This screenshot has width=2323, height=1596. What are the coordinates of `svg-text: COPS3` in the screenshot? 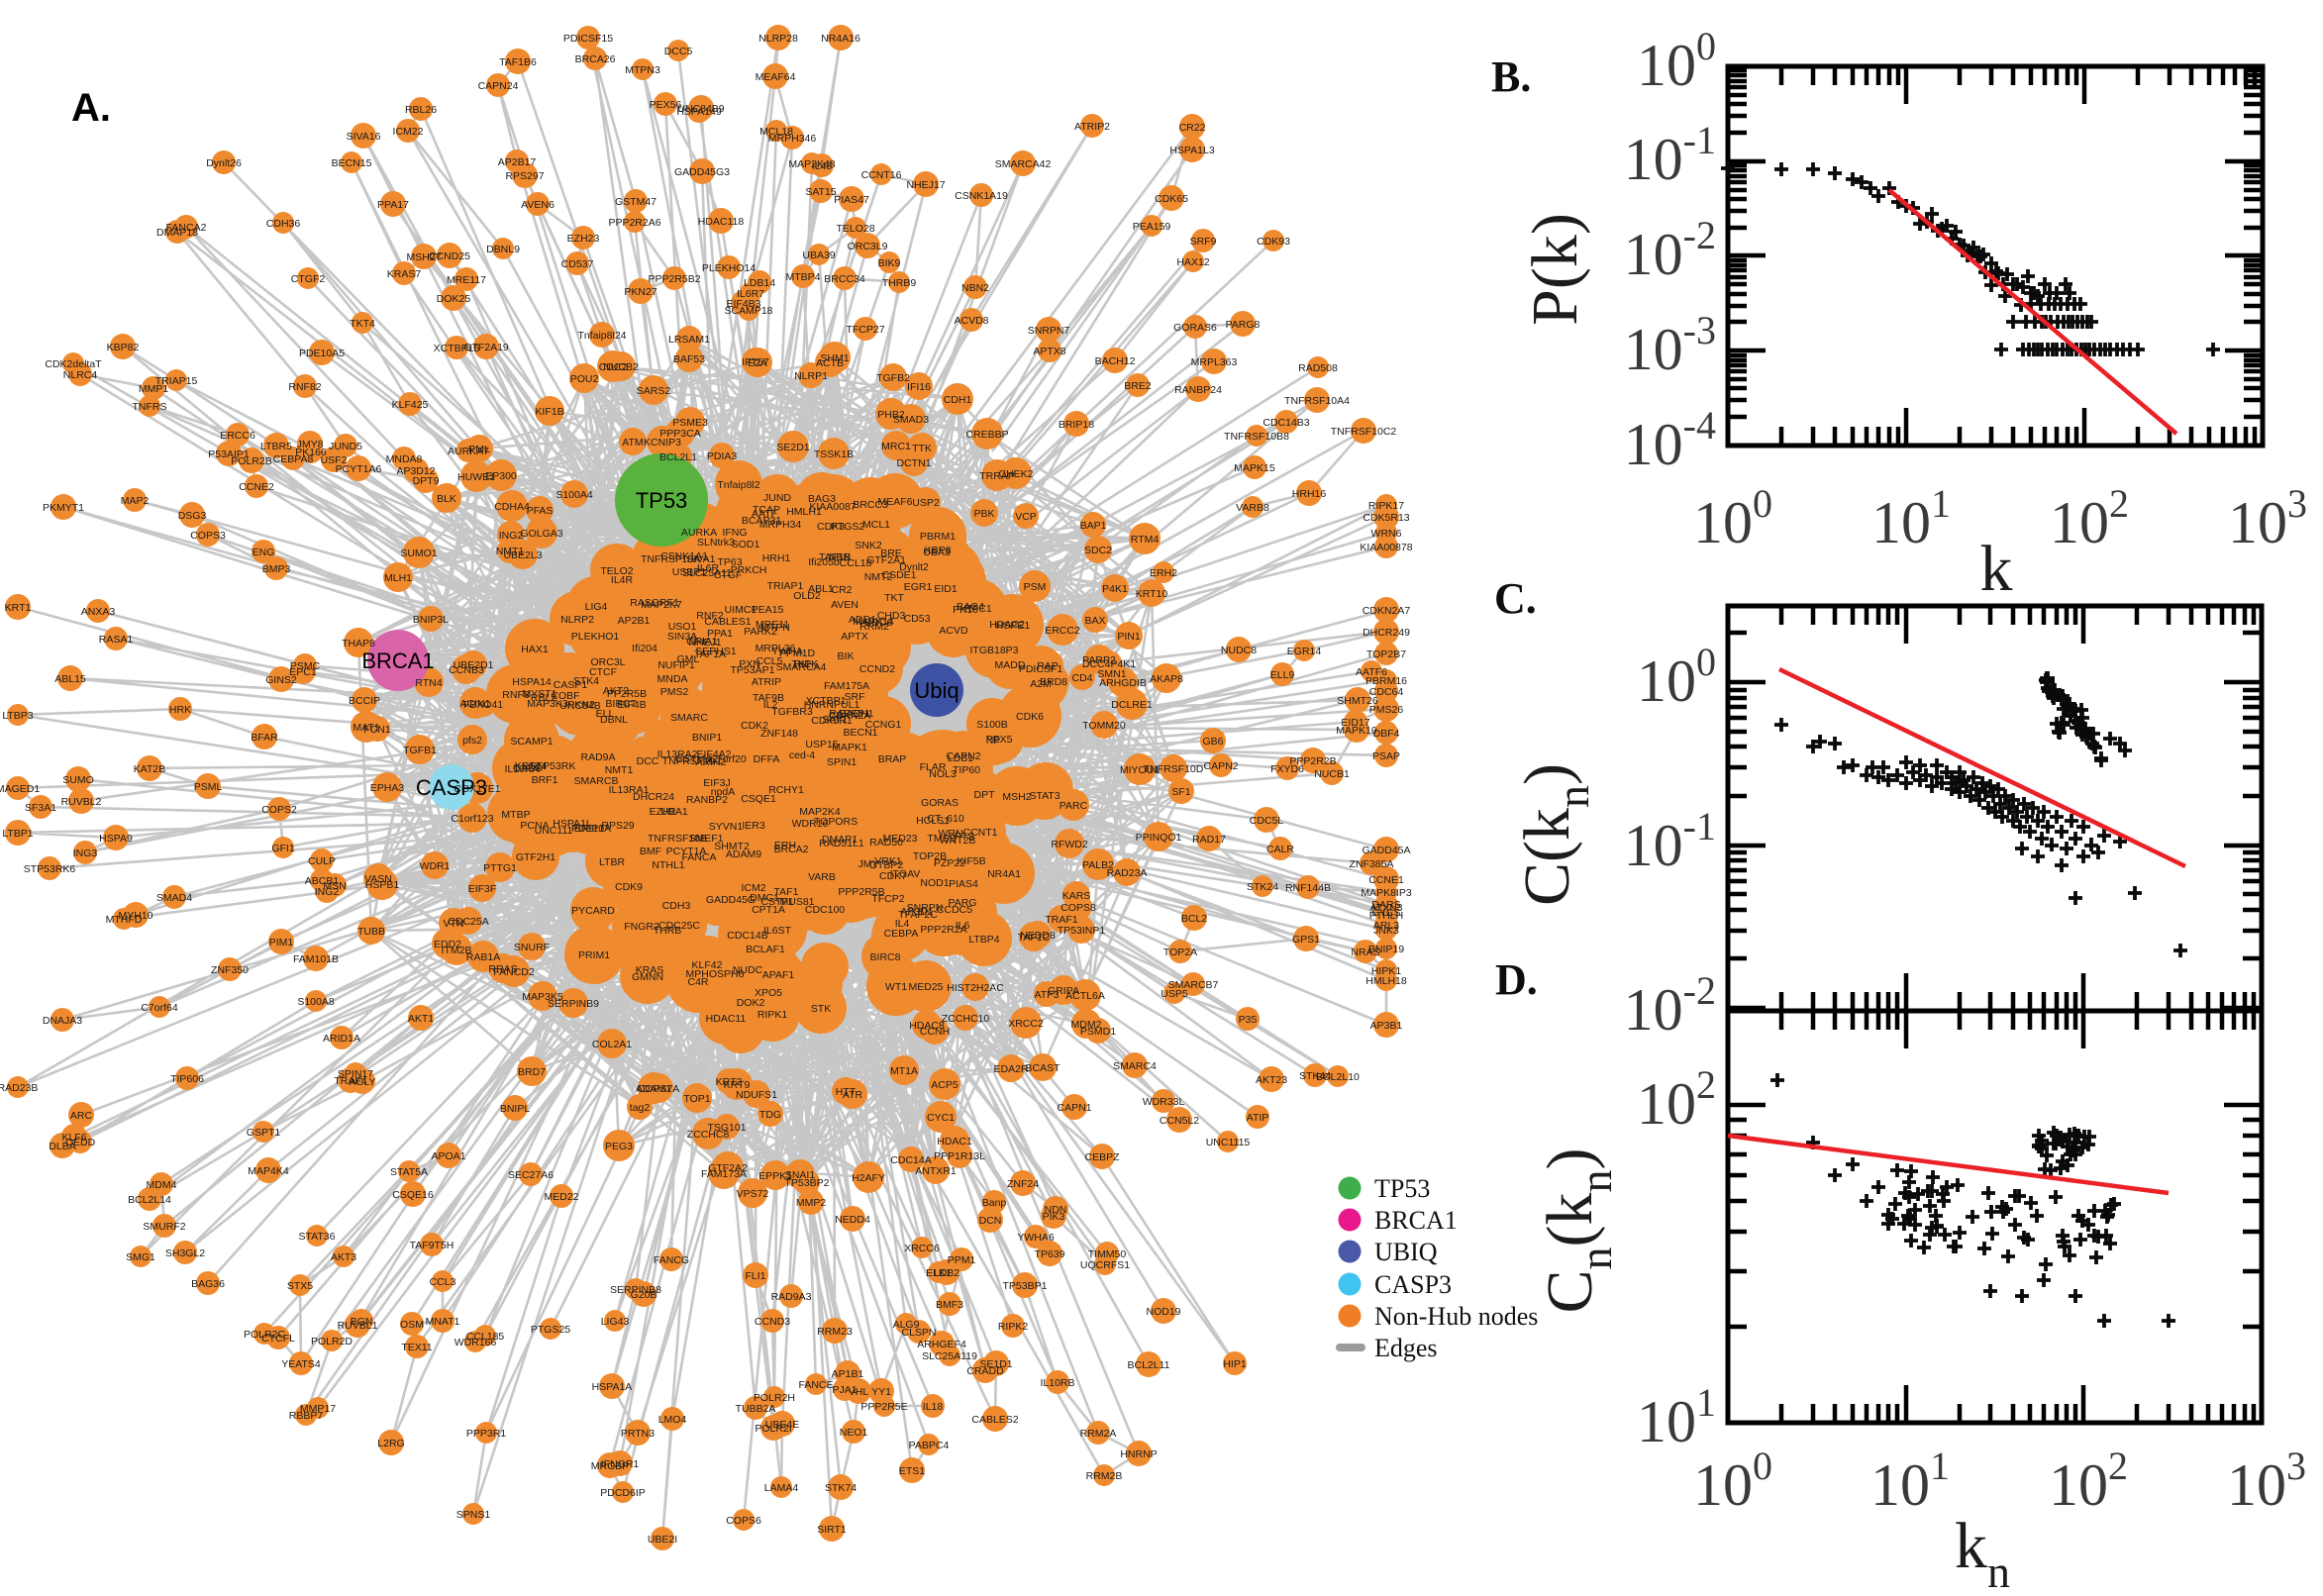 It's located at (208, 536).